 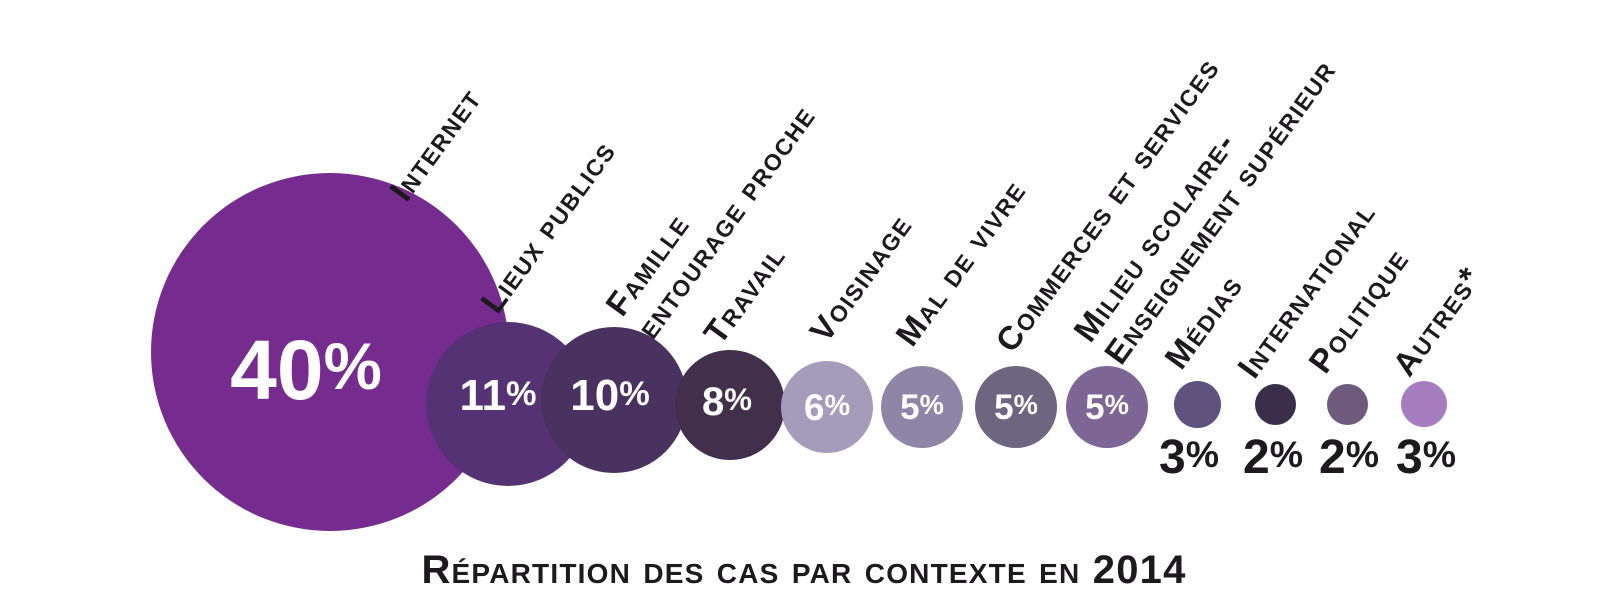 I want to click on category-label-line: Lieux publics, so click(x=548, y=226).